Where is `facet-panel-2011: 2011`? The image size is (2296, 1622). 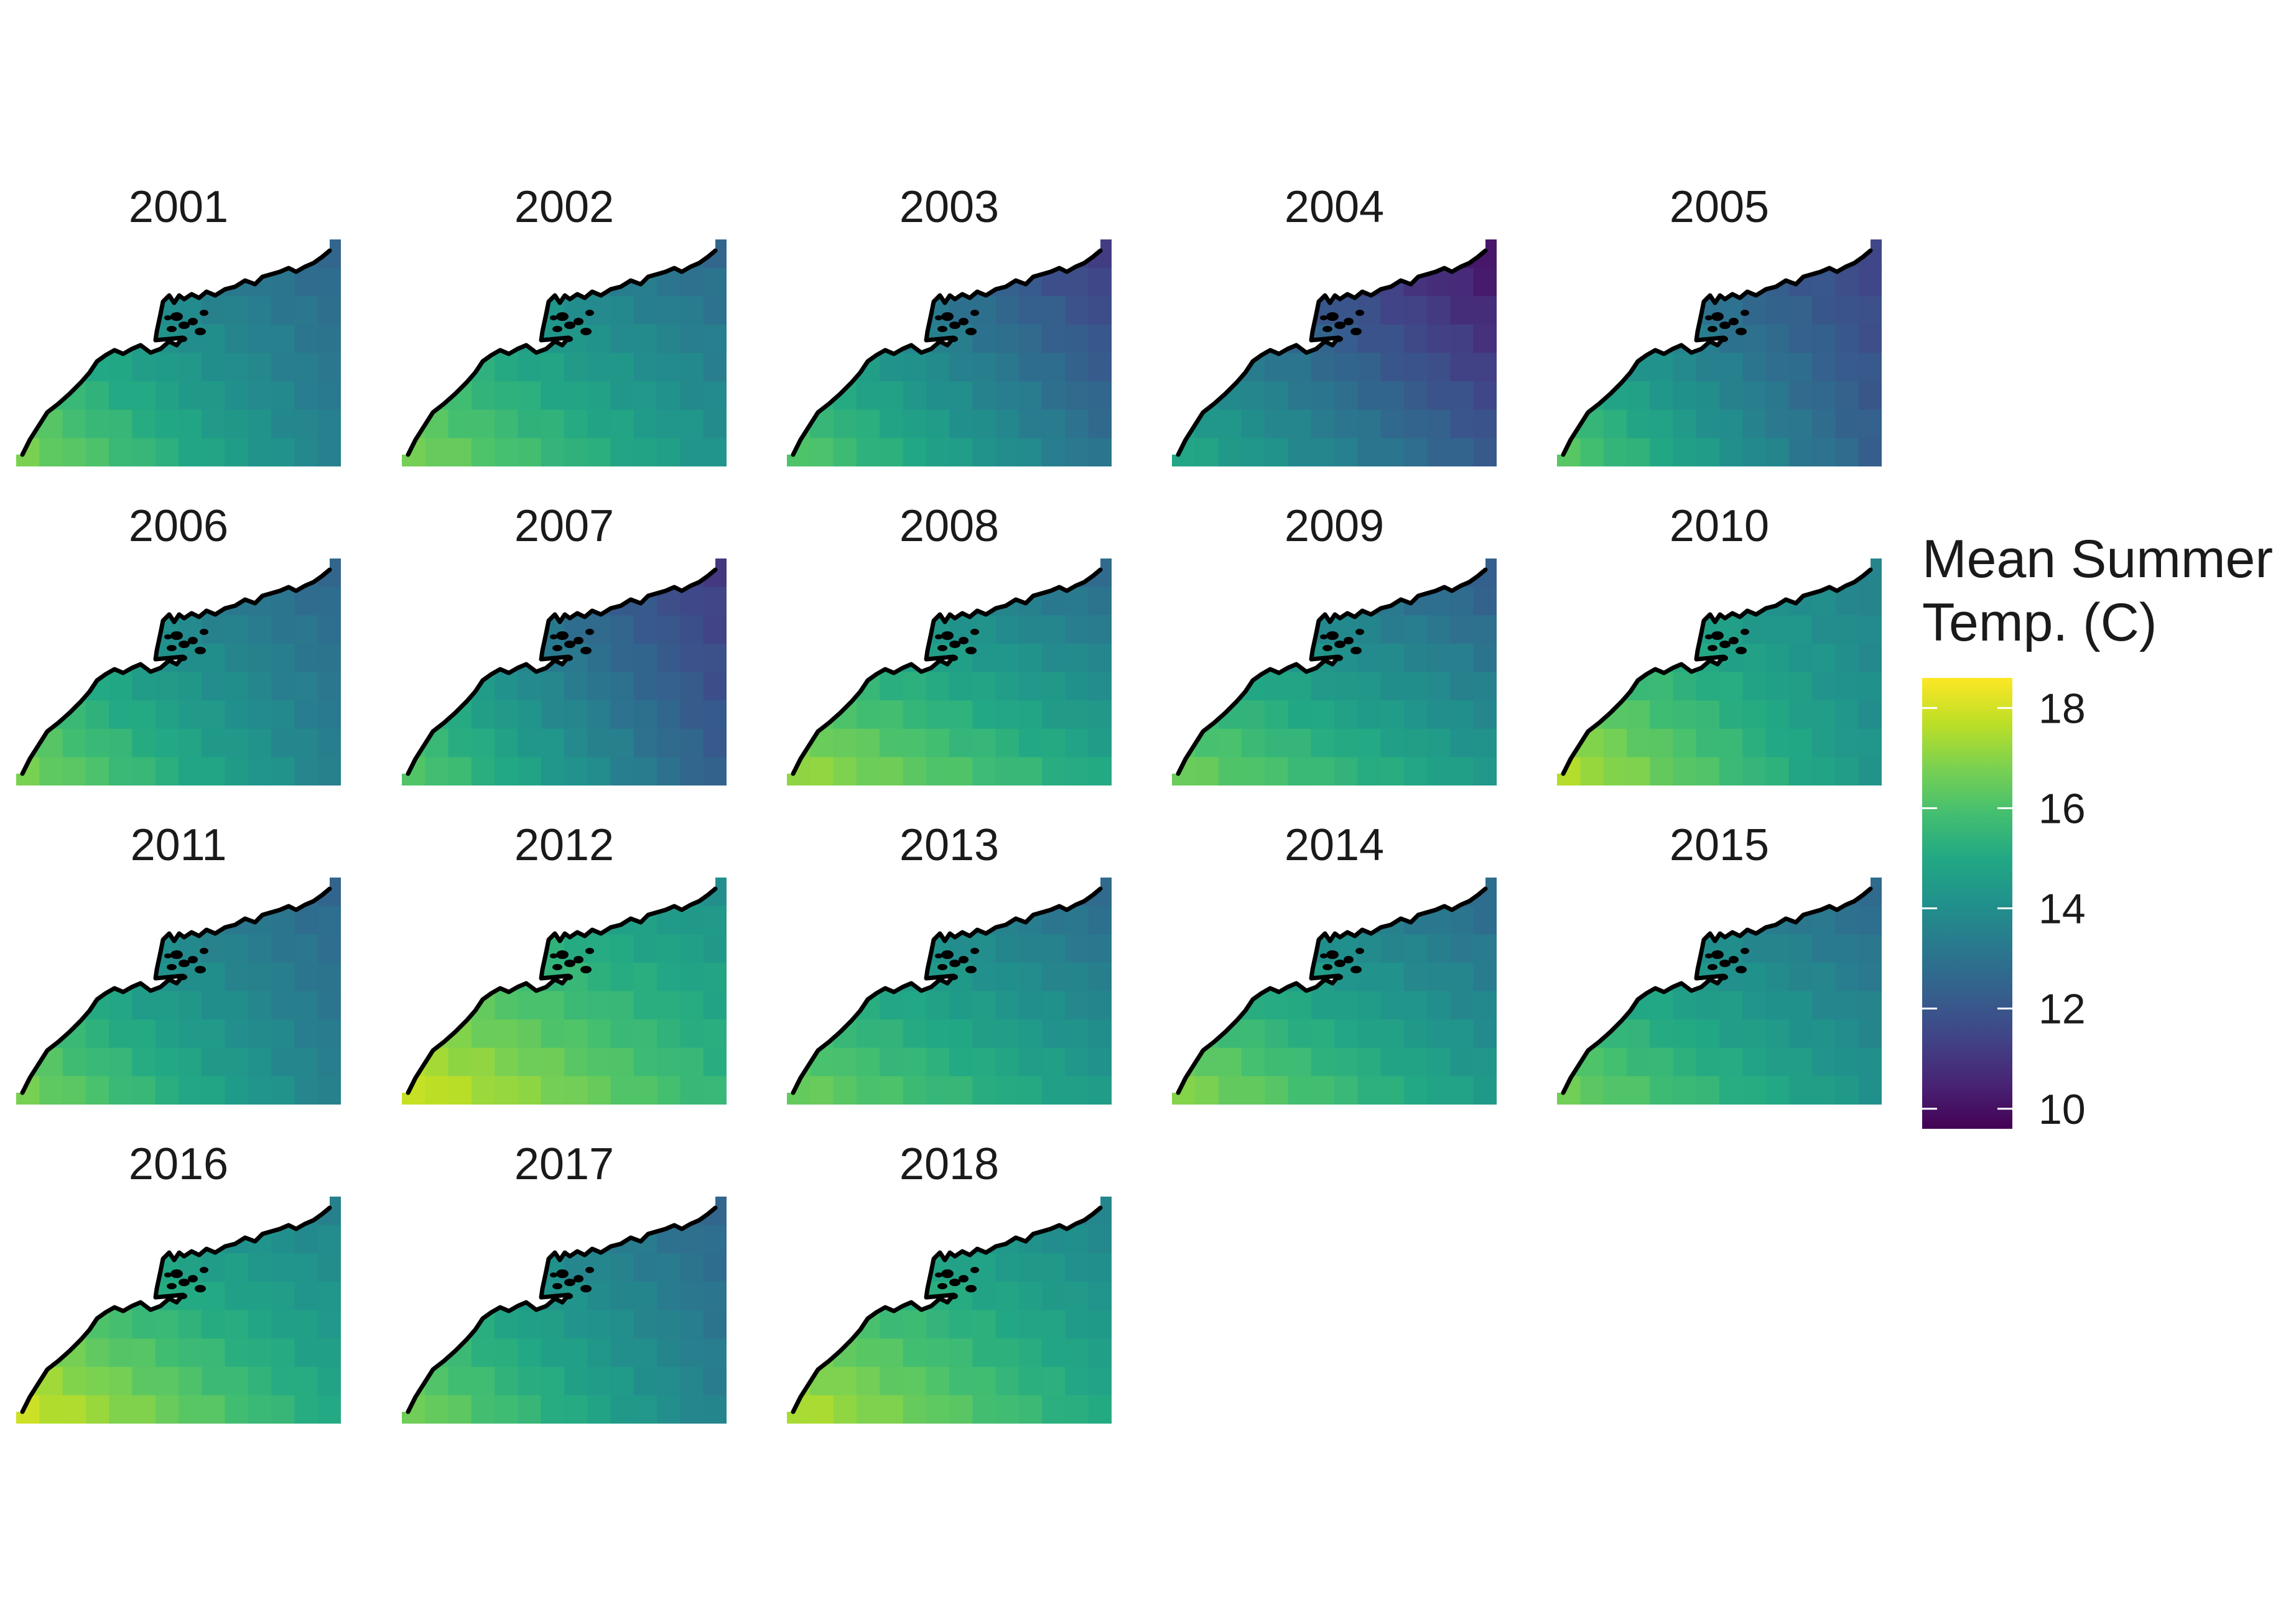
facet-panel-2011: 2011 is located at coordinates (178, 962).